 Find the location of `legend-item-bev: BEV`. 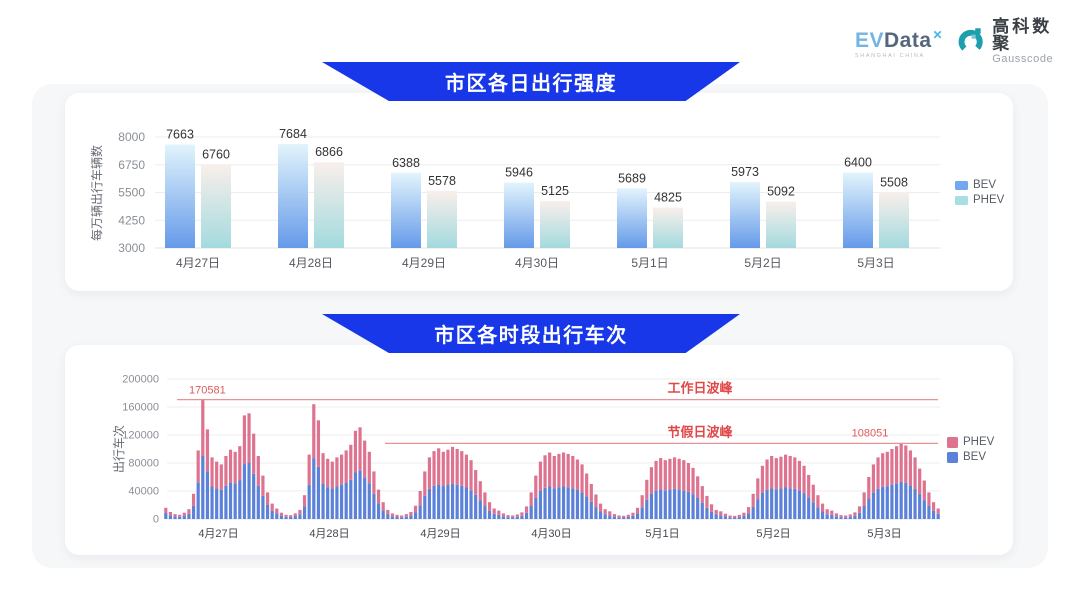

legend-item-bev: BEV is located at coordinates (970, 457).